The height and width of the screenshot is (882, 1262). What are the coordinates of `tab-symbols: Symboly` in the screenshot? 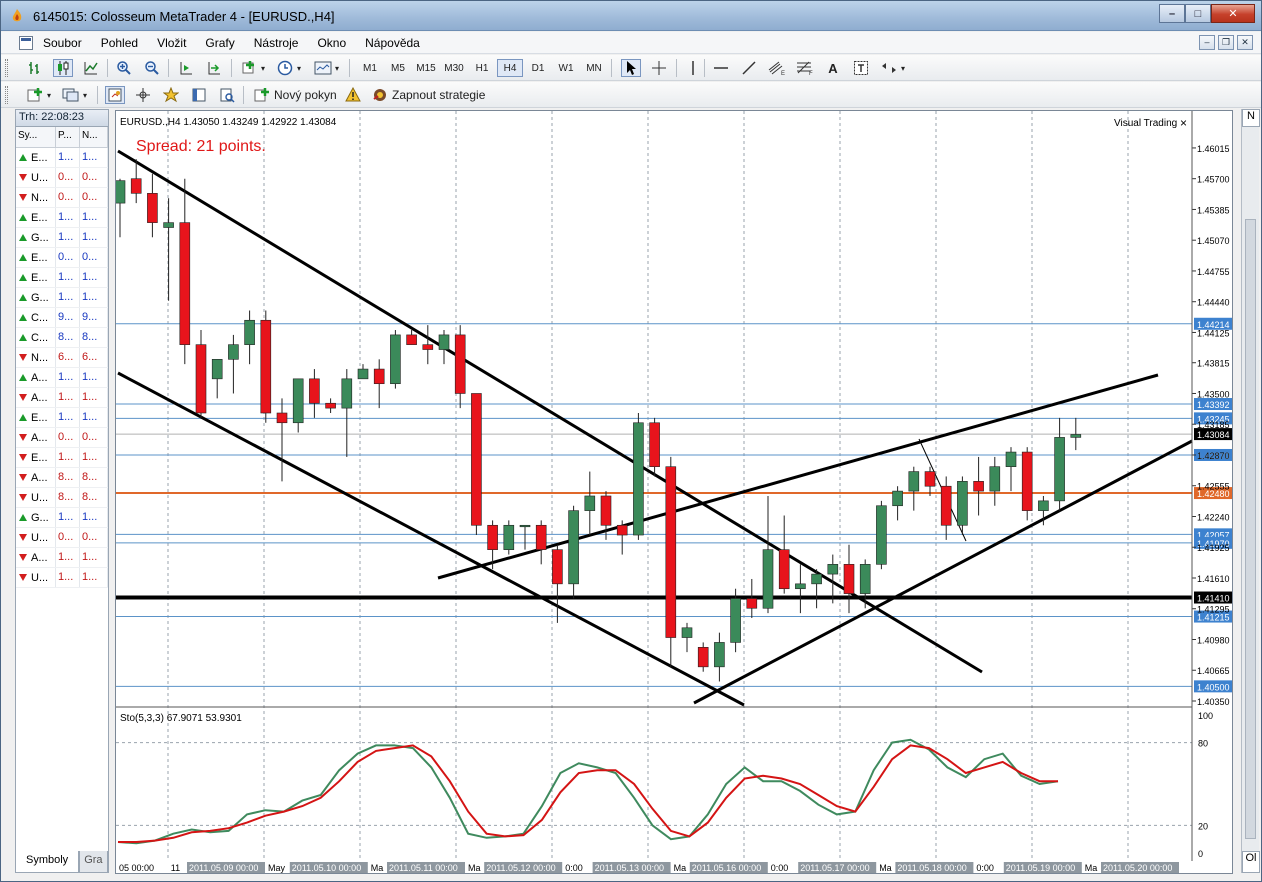 It's located at (47, 862).